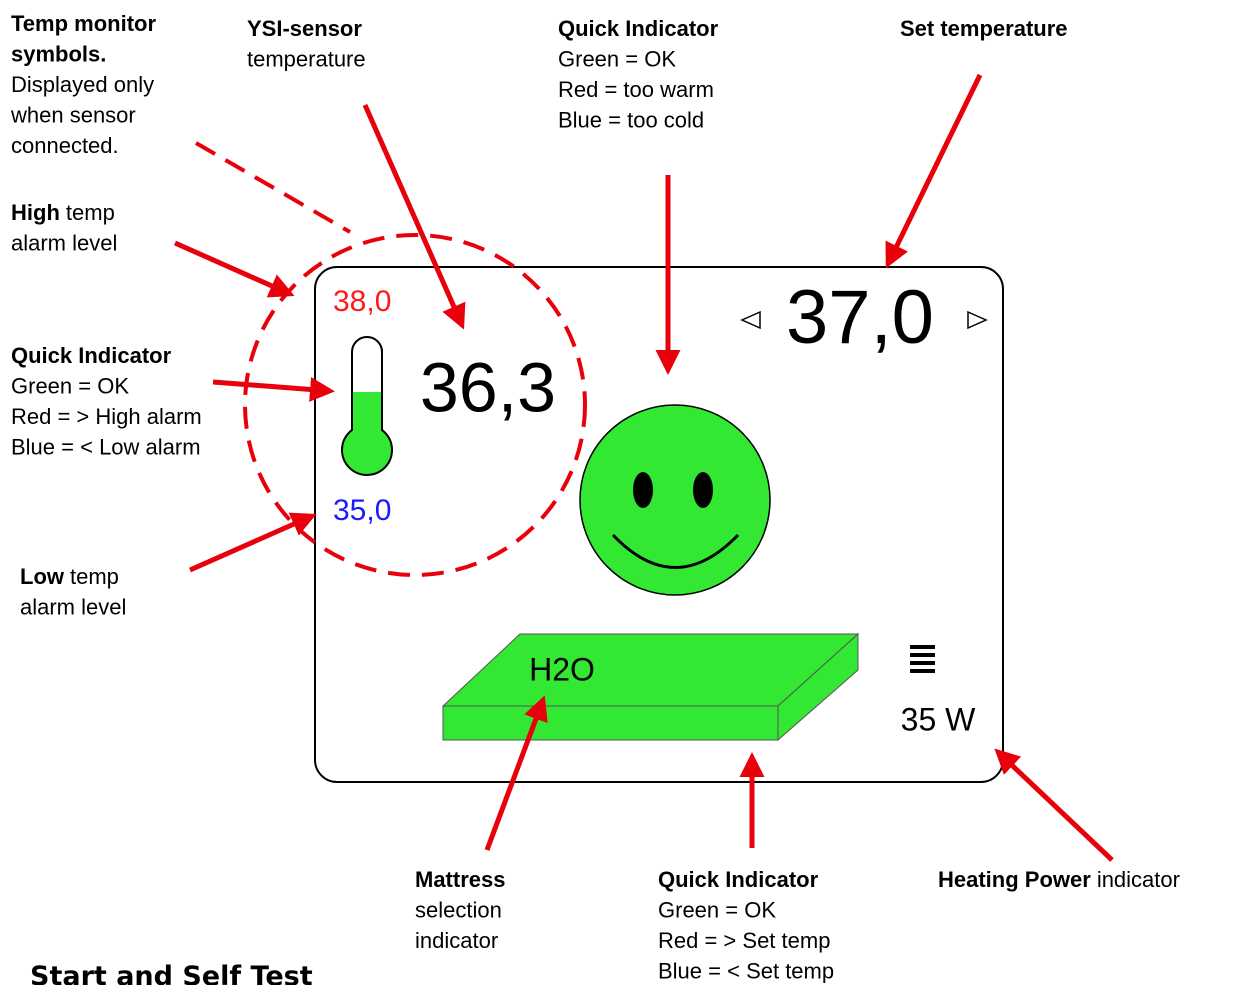 Image resolution: width=1234 pixels, height=985 pixels. I want to click on annotation-bold: Set temperature, so click(984, 28).